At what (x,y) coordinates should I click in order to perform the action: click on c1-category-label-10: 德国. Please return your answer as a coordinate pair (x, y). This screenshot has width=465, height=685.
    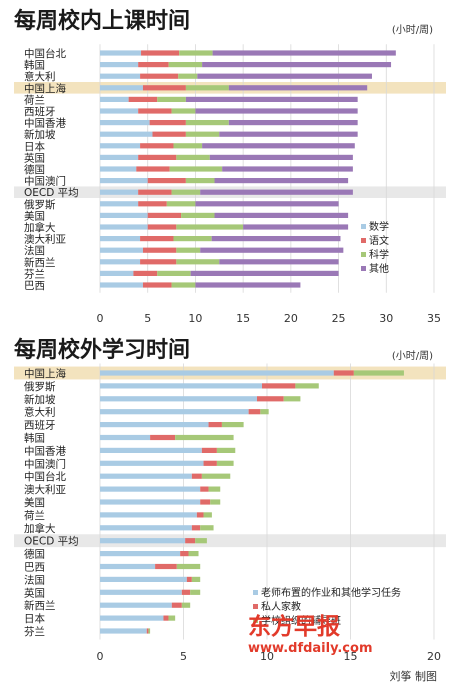
    Looking at the image, I should click on (34, 169).